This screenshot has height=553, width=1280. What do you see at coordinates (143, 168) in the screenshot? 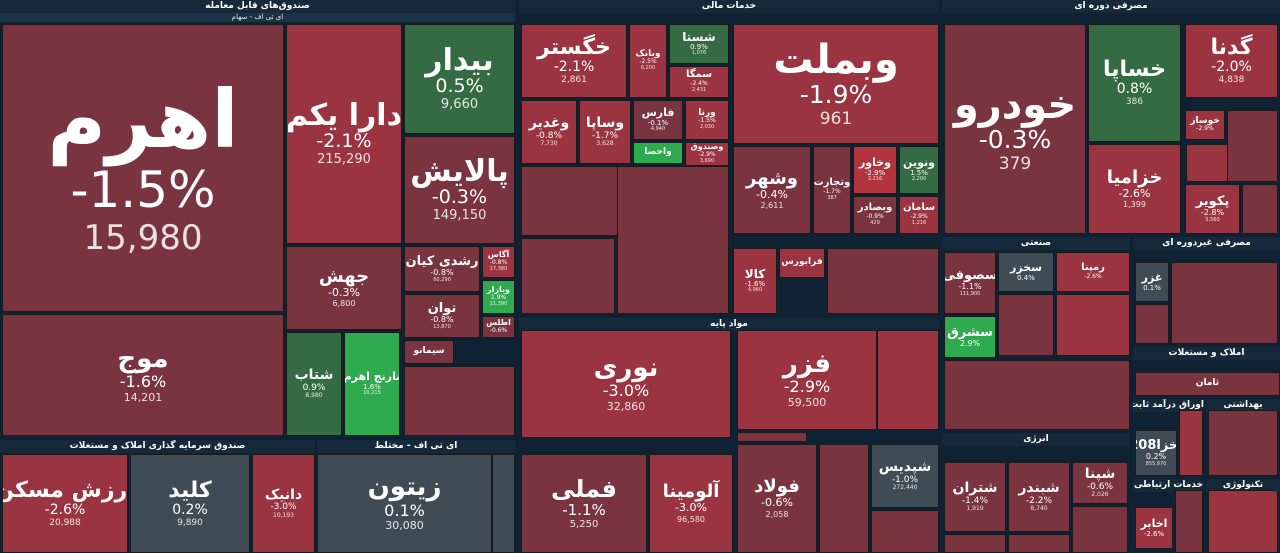
I see `stock-tile: اهرم -1.5% 15,980` at bounding box center [143, 168].